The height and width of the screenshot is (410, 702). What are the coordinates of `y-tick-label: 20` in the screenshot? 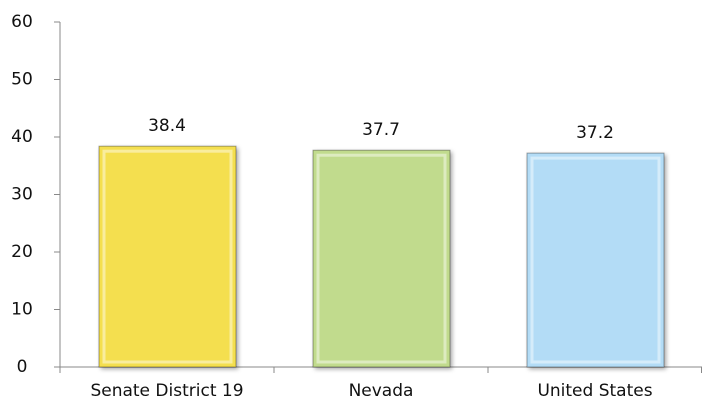 It's located at (22, 252).